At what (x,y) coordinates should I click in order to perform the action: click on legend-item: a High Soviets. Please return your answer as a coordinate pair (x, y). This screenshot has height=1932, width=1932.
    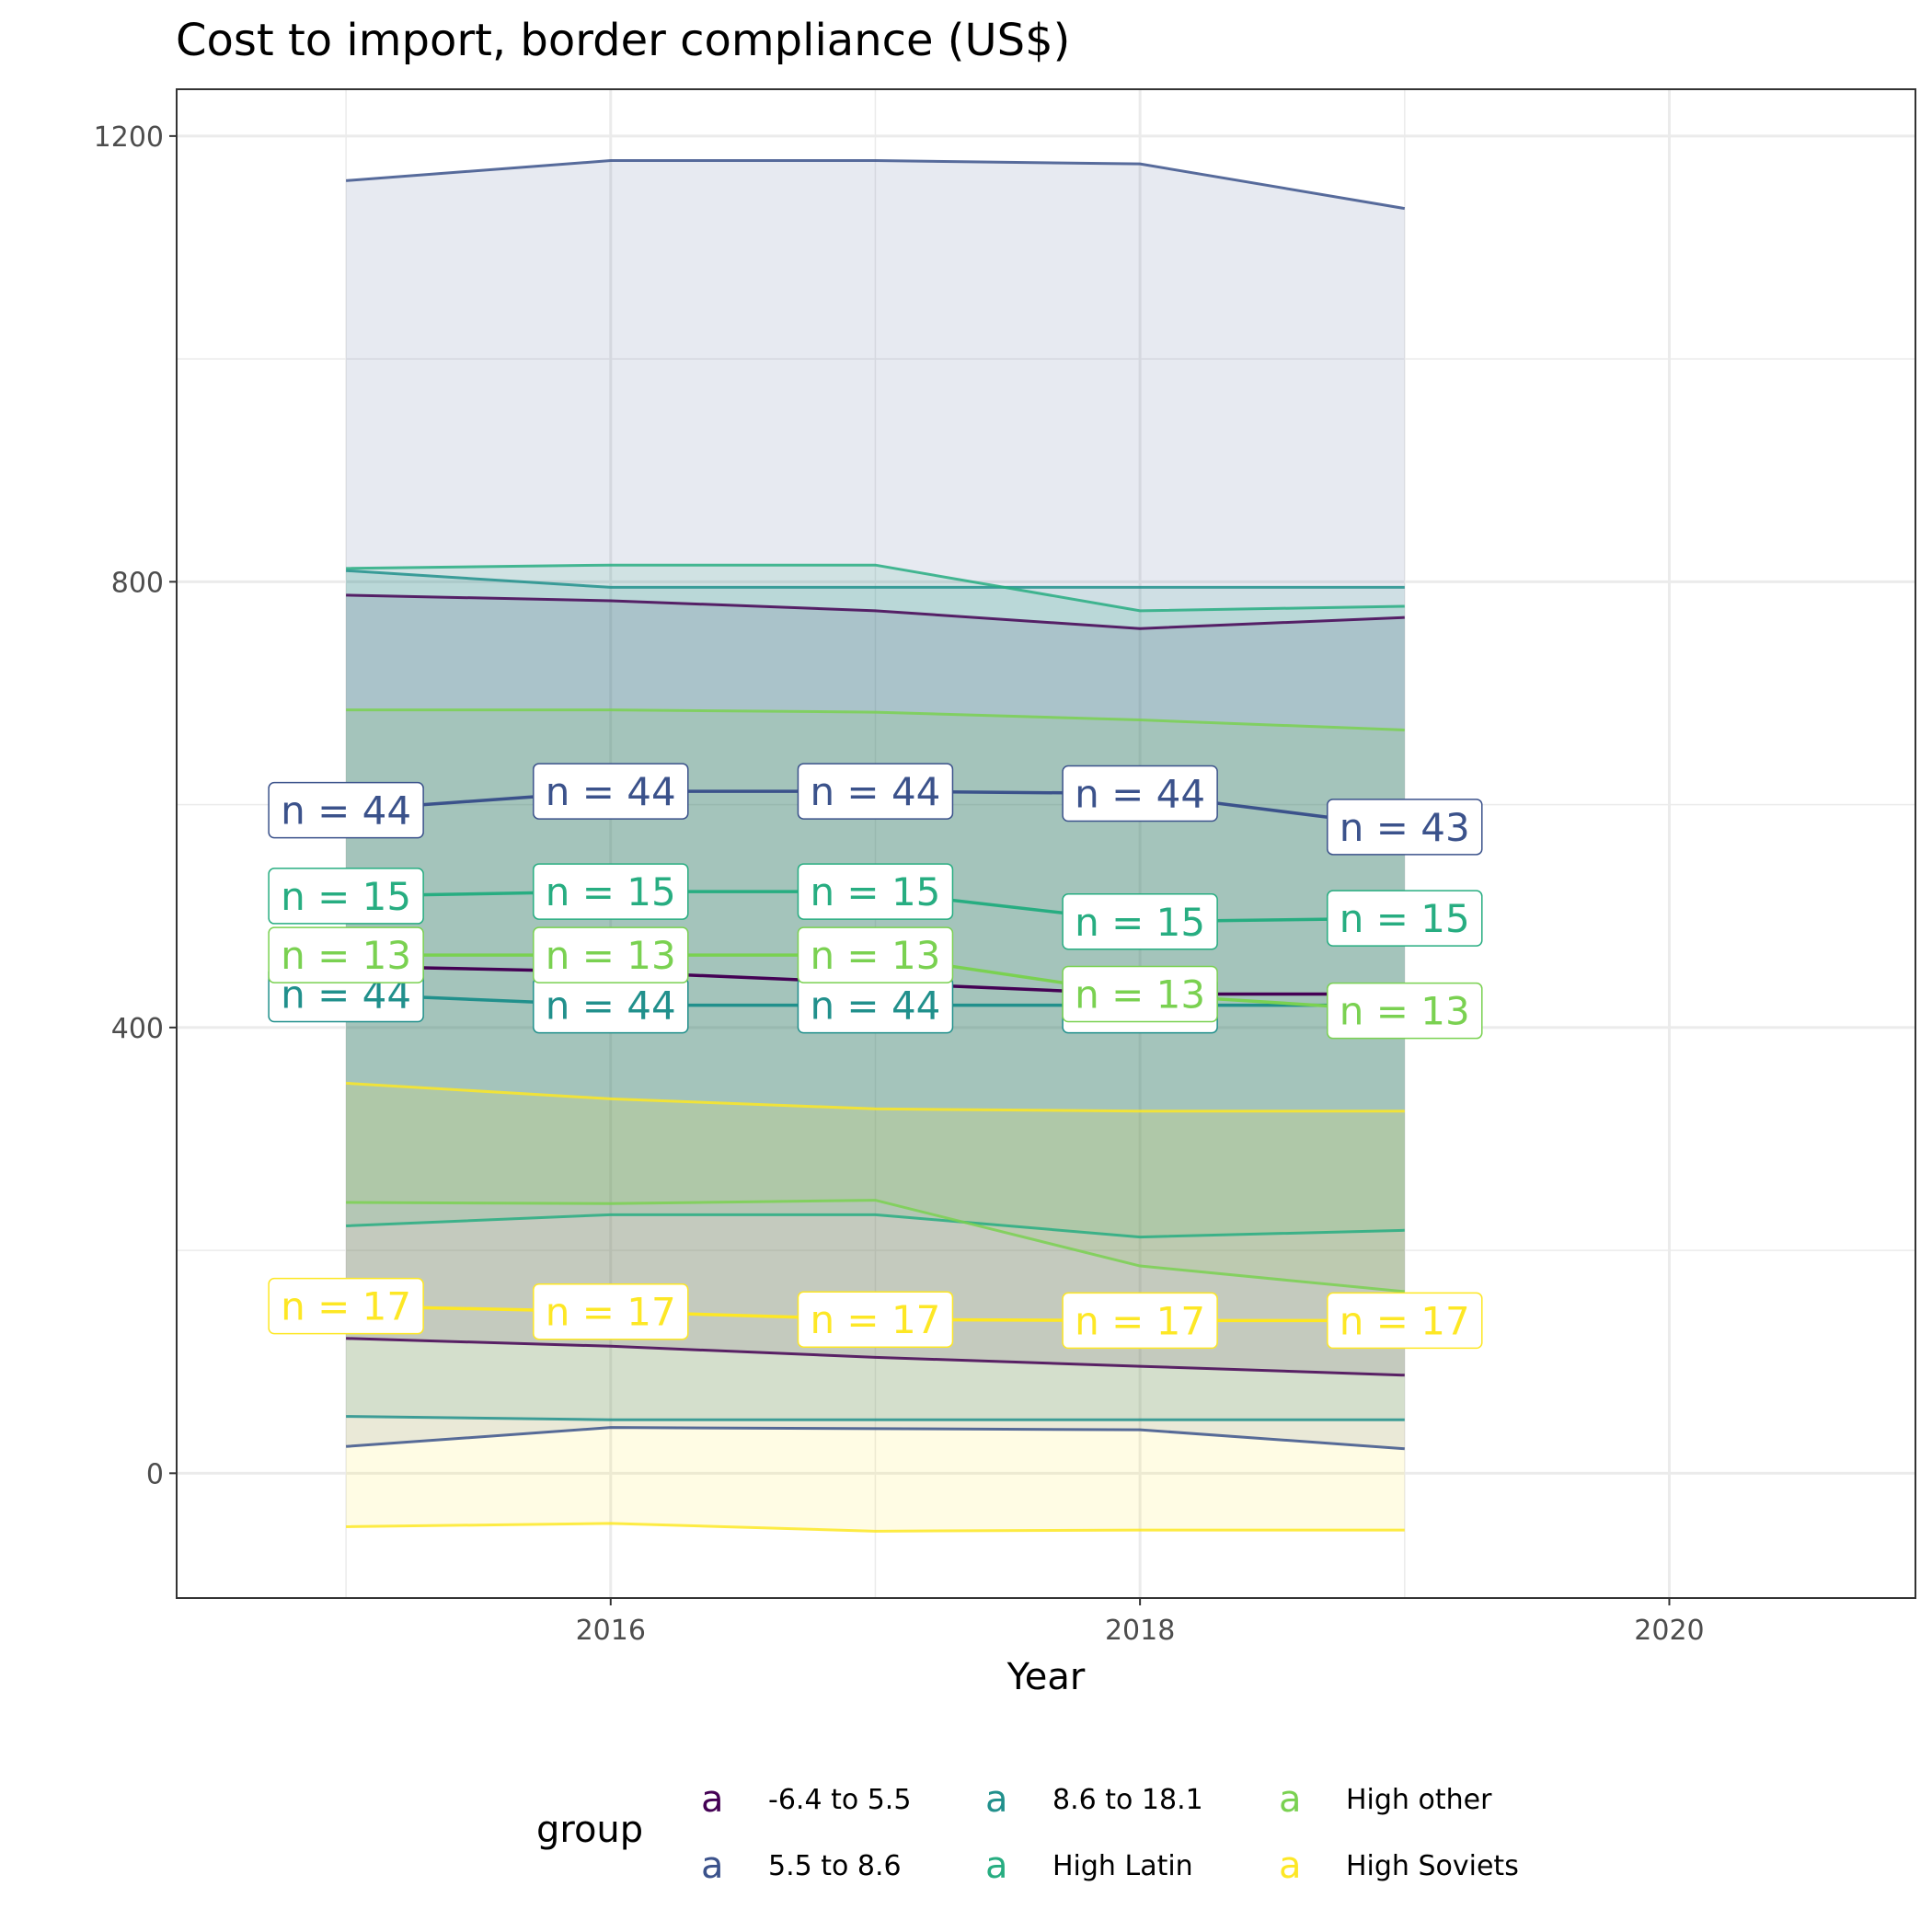
    Looking at the image, I should click on (1399, 1866).